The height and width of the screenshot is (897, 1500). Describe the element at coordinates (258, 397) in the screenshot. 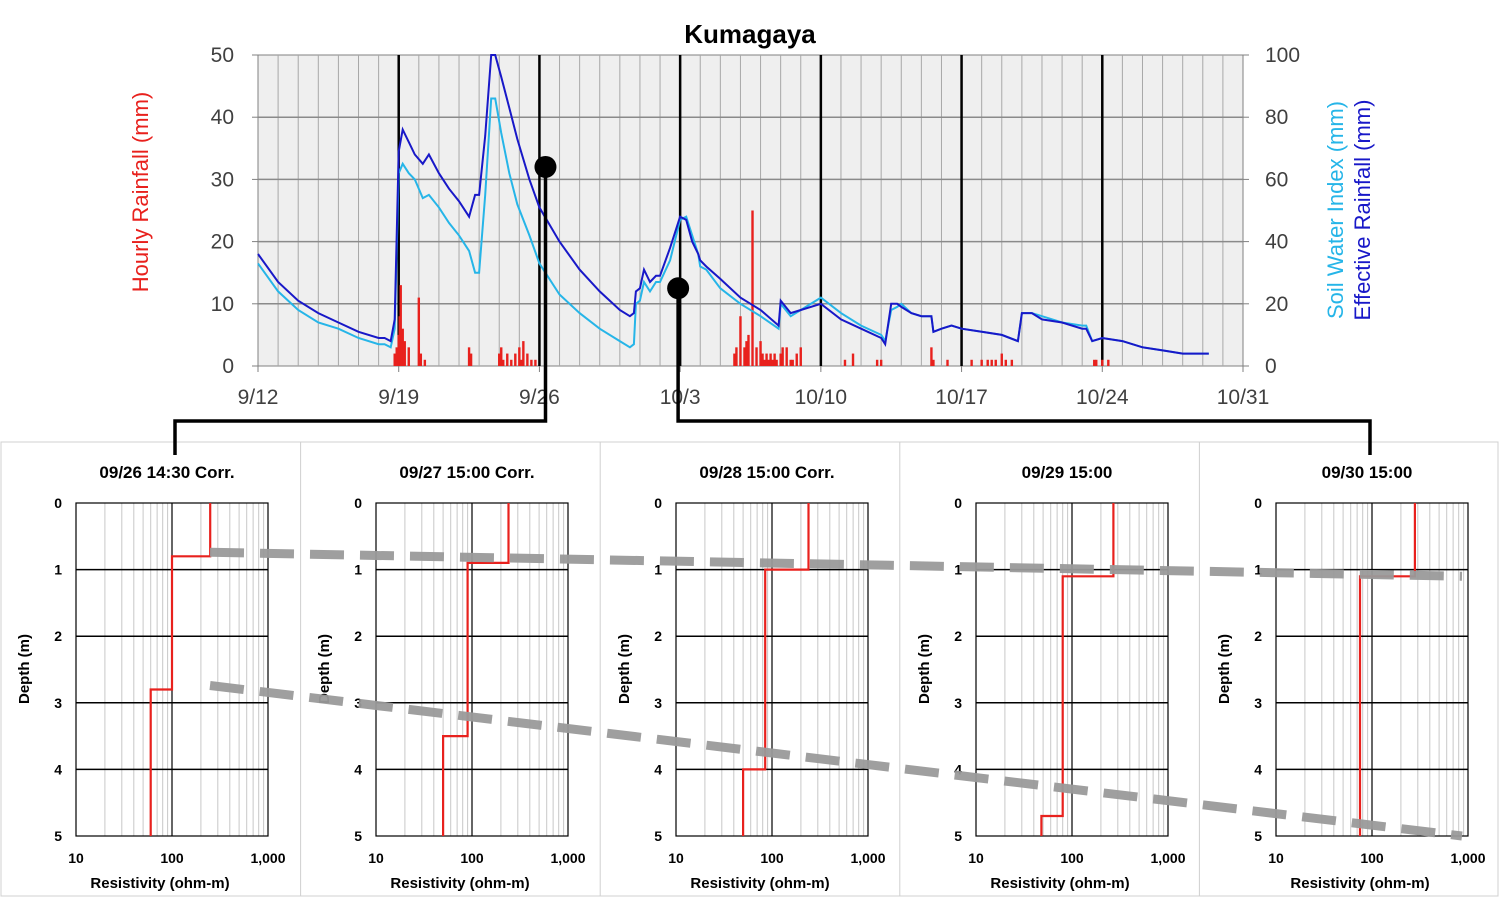

I see `x-tick-label: 9/12` at that location.